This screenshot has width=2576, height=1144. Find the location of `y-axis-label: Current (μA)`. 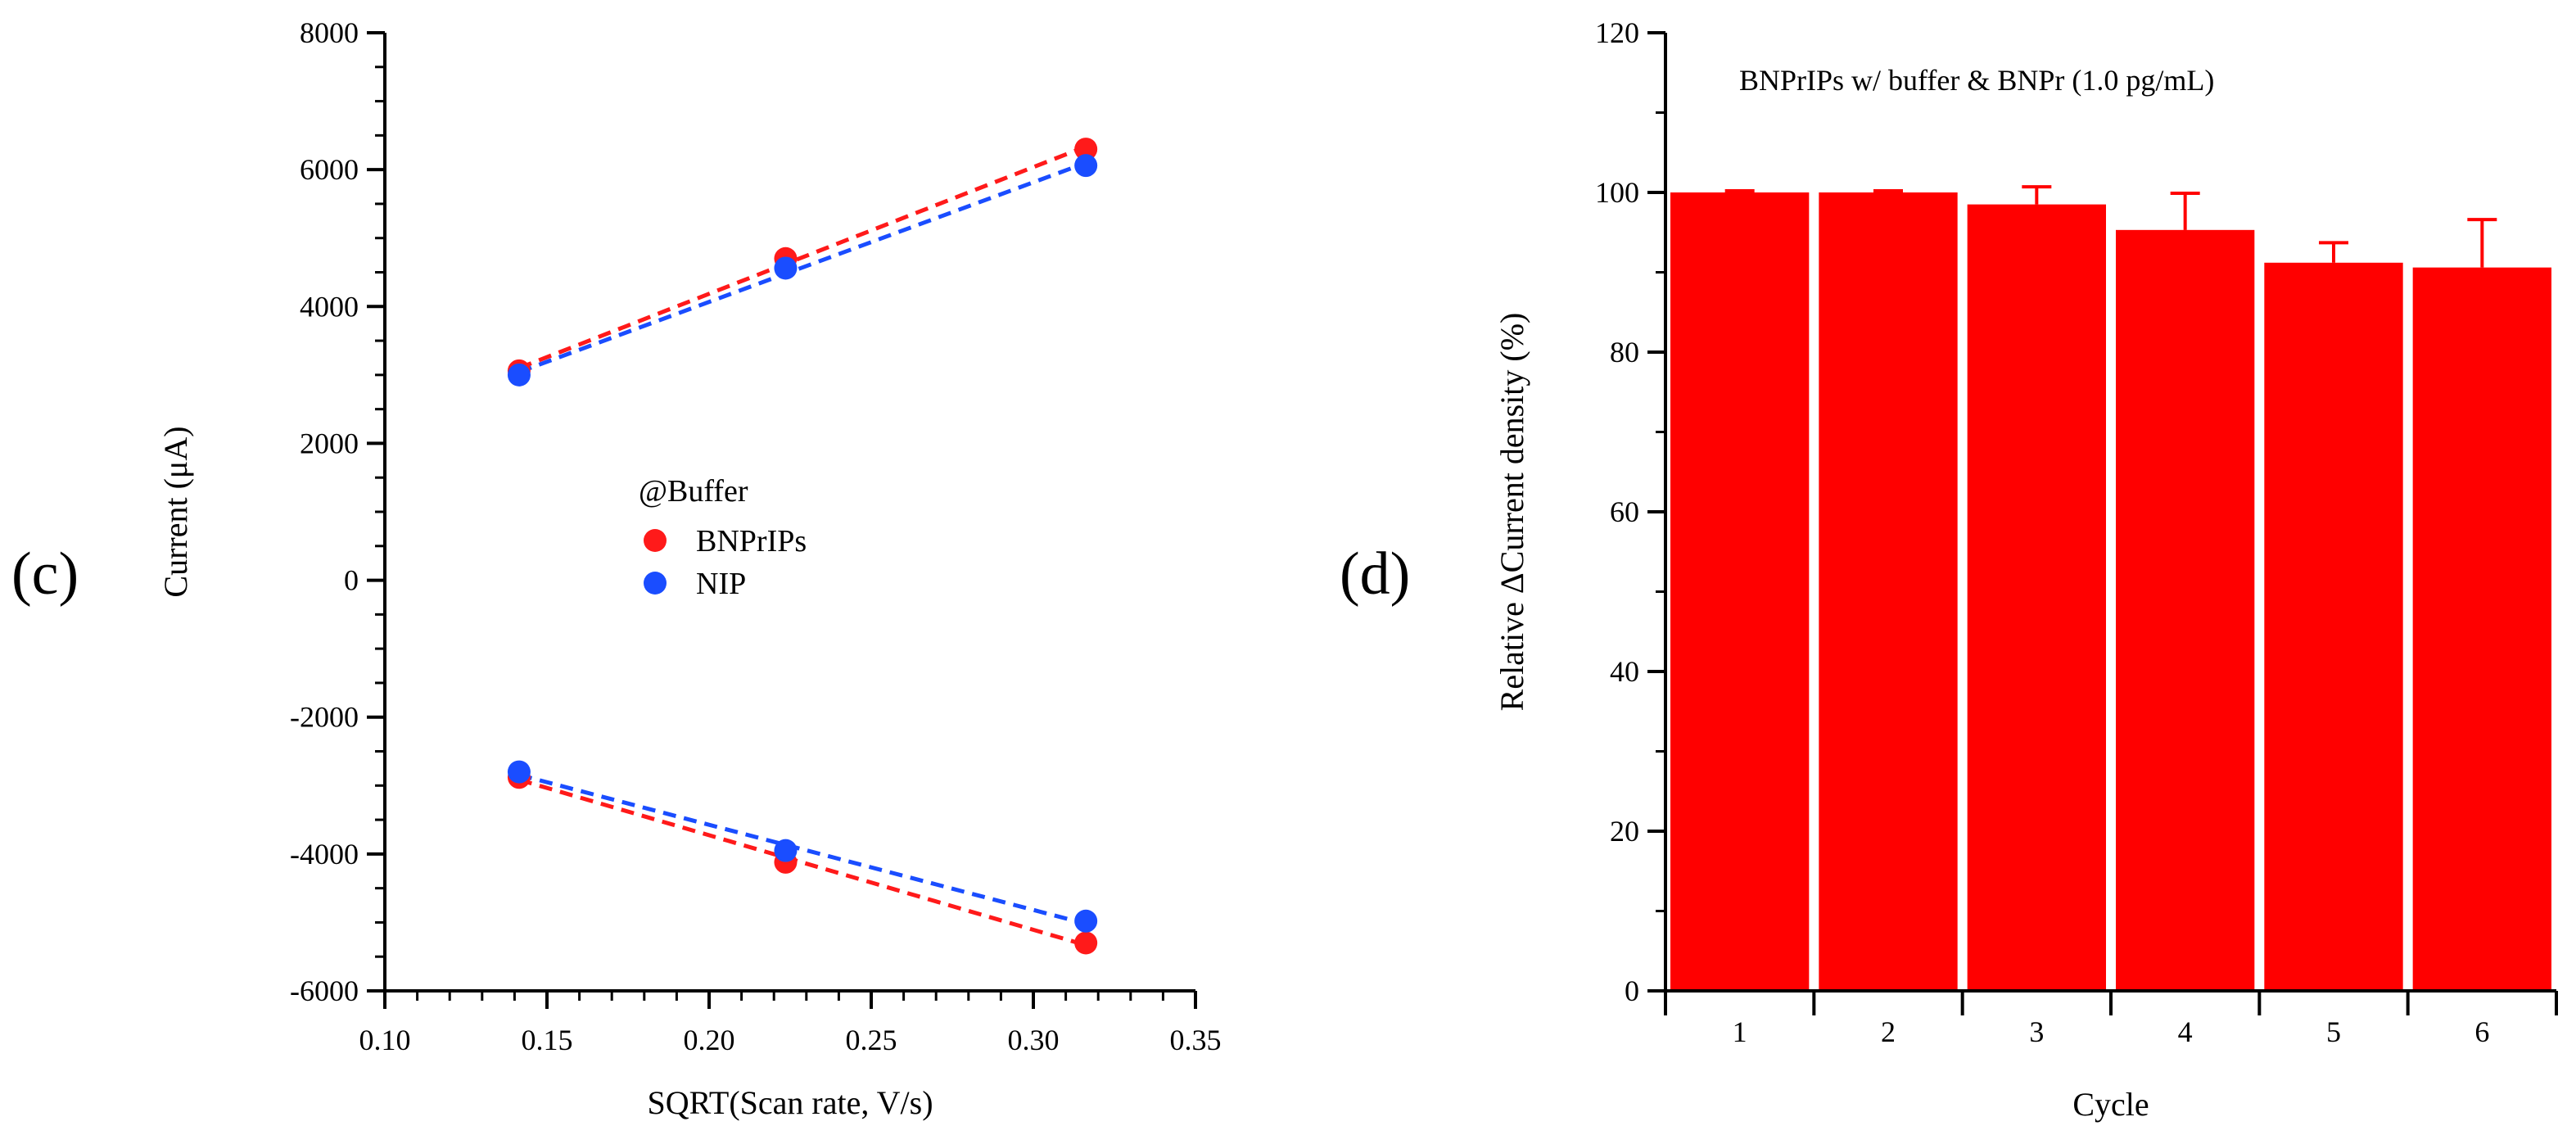

y-axis-label: Current (μA) is located at coordinates (175, 512).